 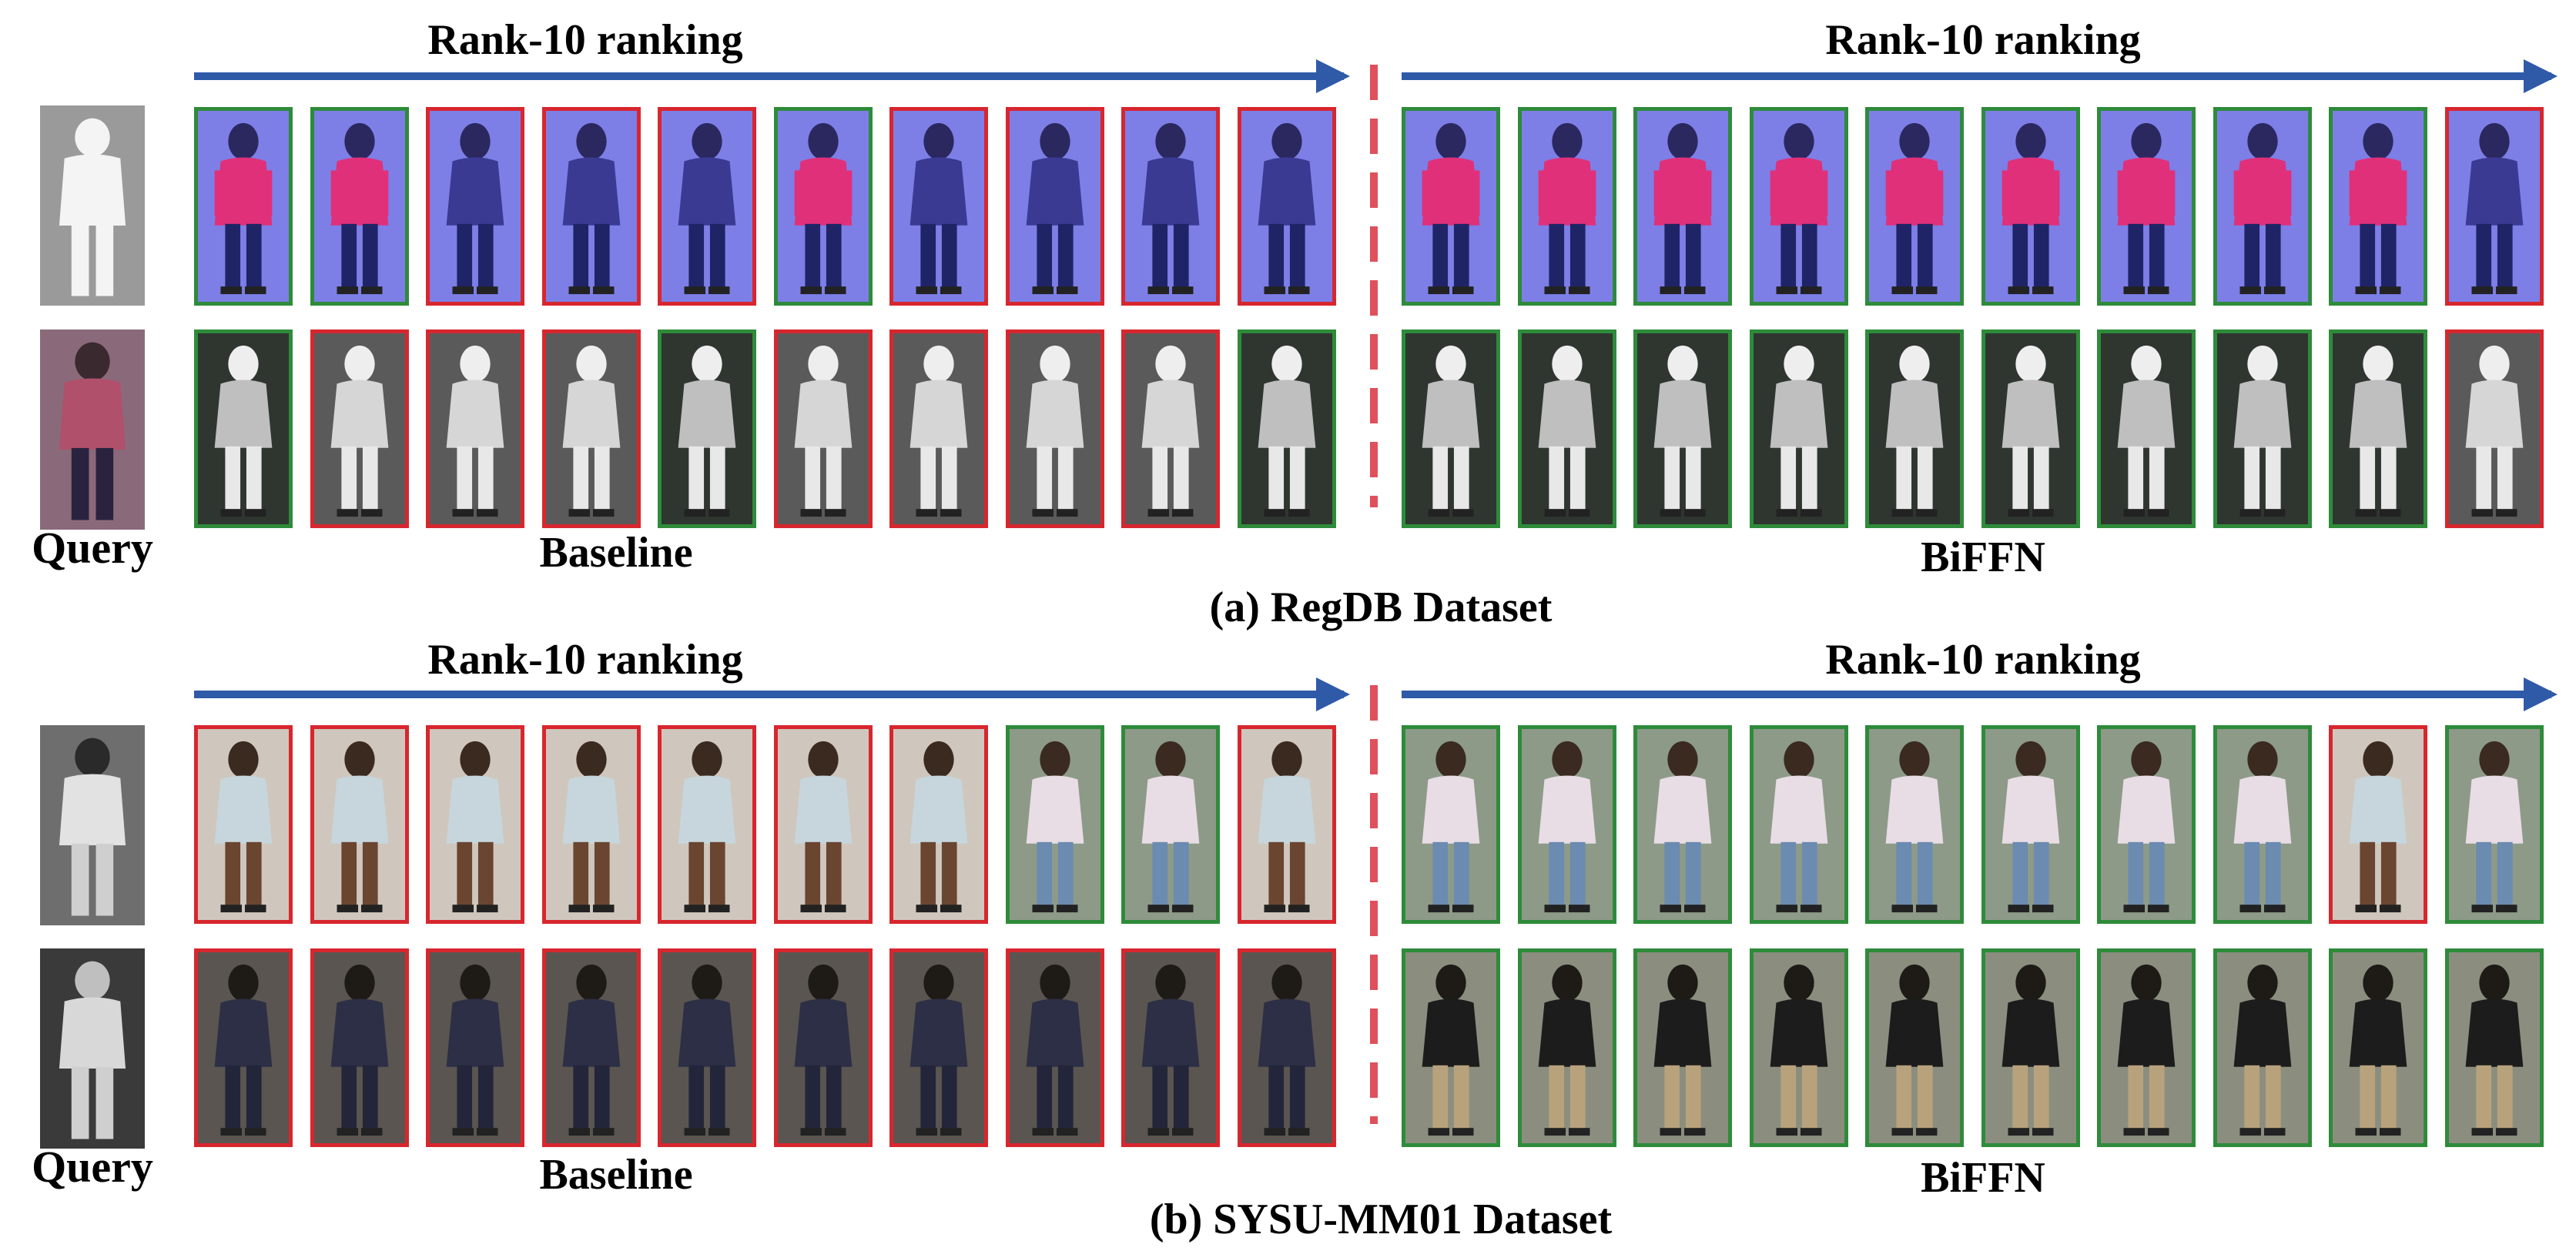 I want to click on baseline-sysu-row-2-rank-4-wrong, so click(x=591, y=1047).